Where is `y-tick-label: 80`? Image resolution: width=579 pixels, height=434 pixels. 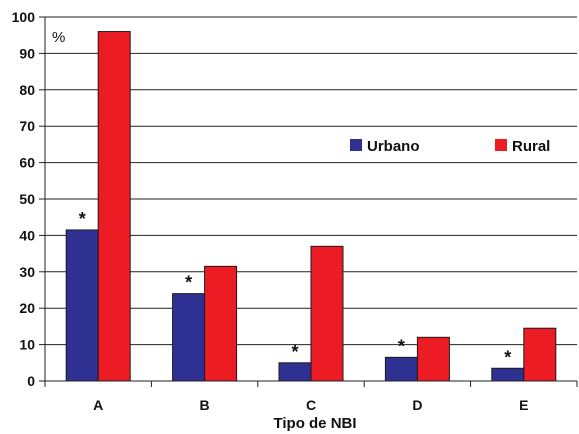
y-tick-label: 80 is located at coordinates (27, 90).